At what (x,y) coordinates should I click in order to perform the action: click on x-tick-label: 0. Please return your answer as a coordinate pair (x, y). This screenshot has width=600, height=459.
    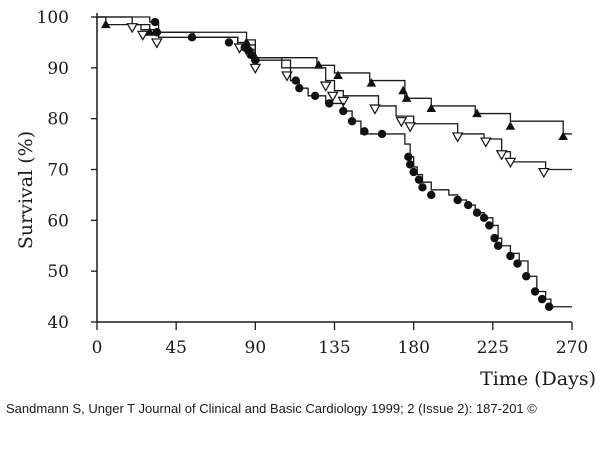
    Looking at the image, I should click on (97, 348).